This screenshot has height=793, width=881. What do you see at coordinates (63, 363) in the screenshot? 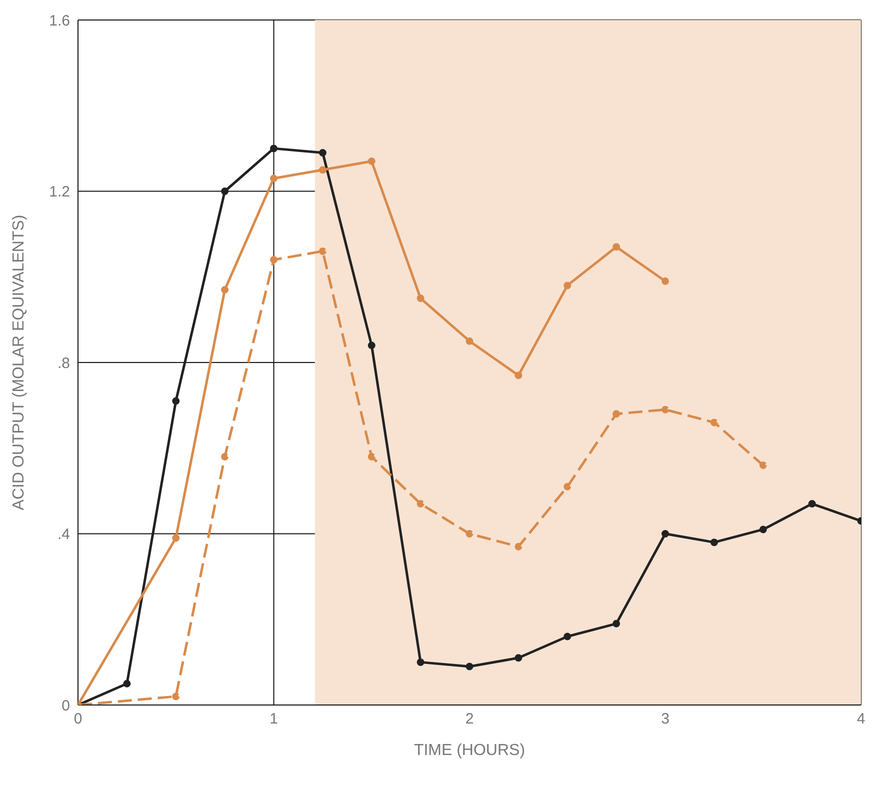
I see `y-tick-label: .8` at bounding box center [63, 363].